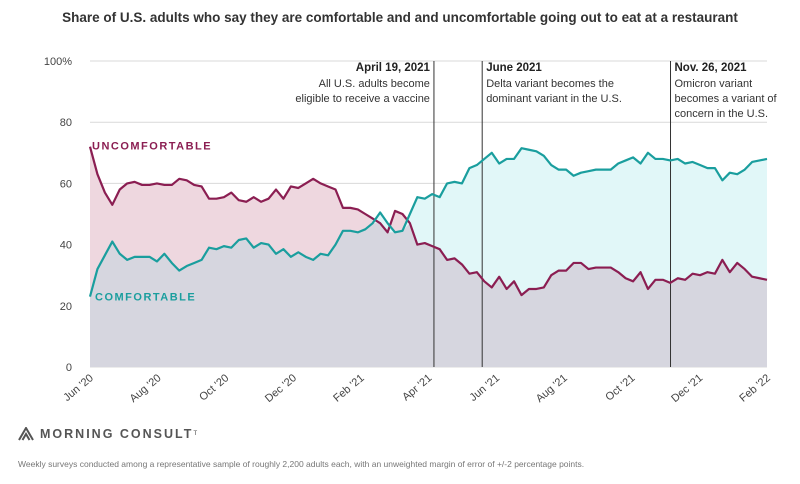  What do you see at coordinates (711, 68) in the screenshot?
I see `annotation-title-3: Nov. 26, 2021` at bounding box center [711, 68].